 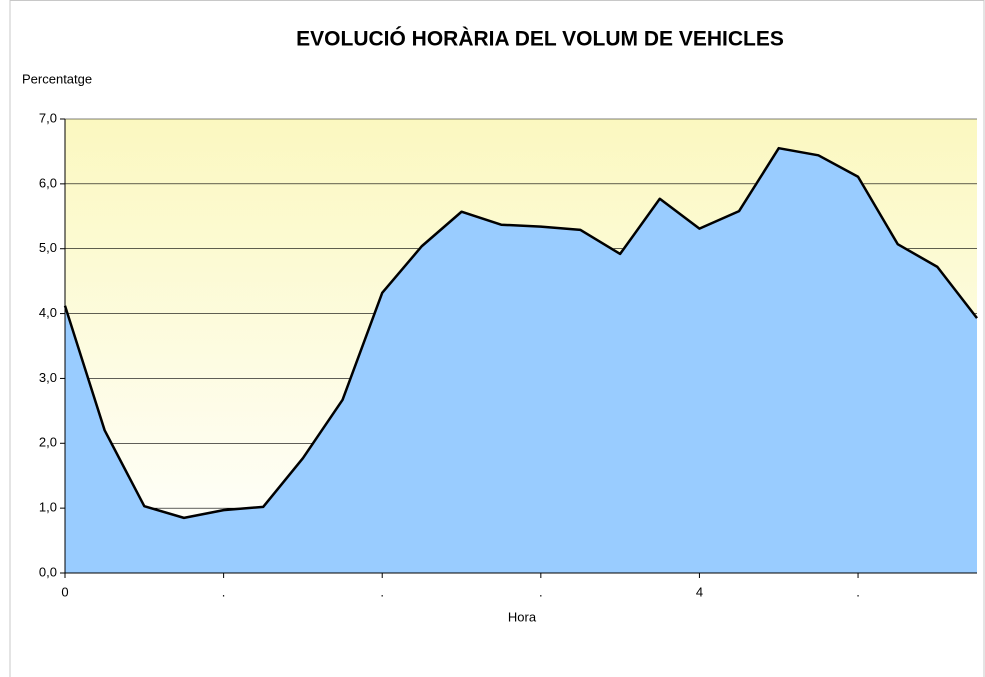 I want to click on y-tick-label: 7,0, so click(x=48, y=117).